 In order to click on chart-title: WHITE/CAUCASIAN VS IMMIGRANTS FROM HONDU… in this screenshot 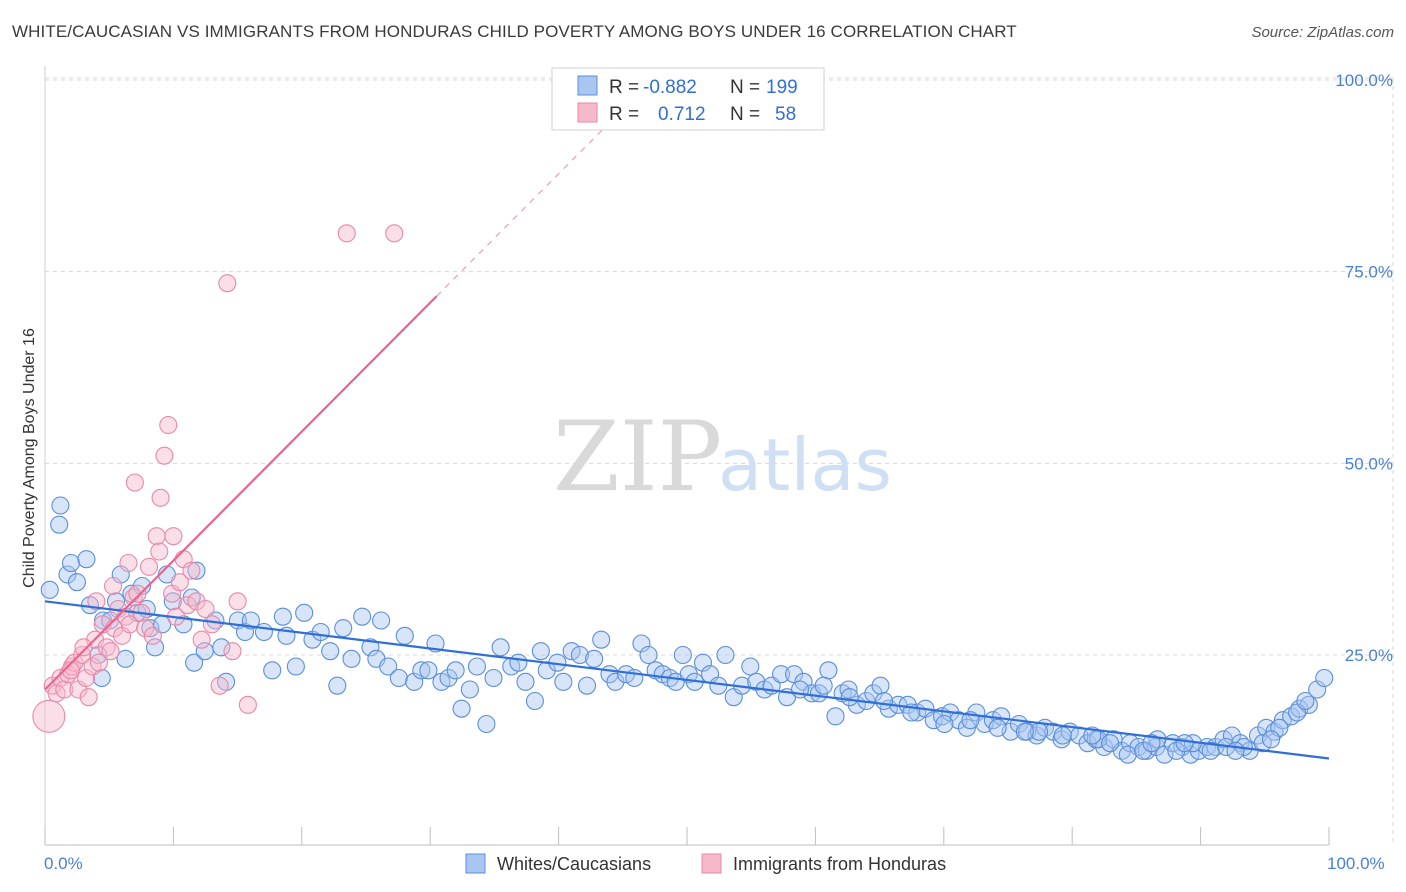, I will do `click(514, 31)`.